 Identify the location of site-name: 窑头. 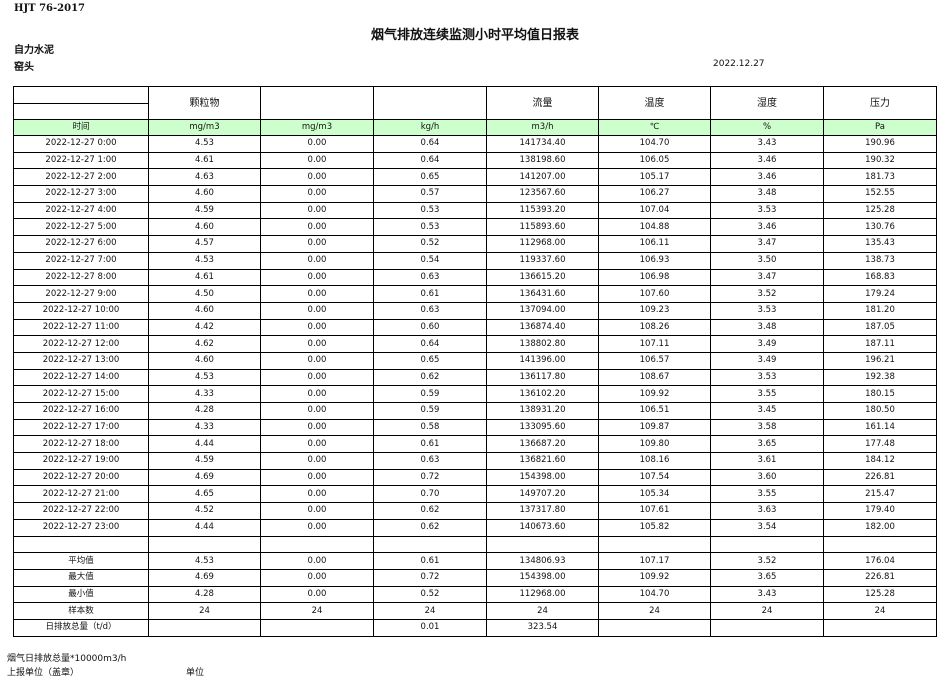
(24, 67).